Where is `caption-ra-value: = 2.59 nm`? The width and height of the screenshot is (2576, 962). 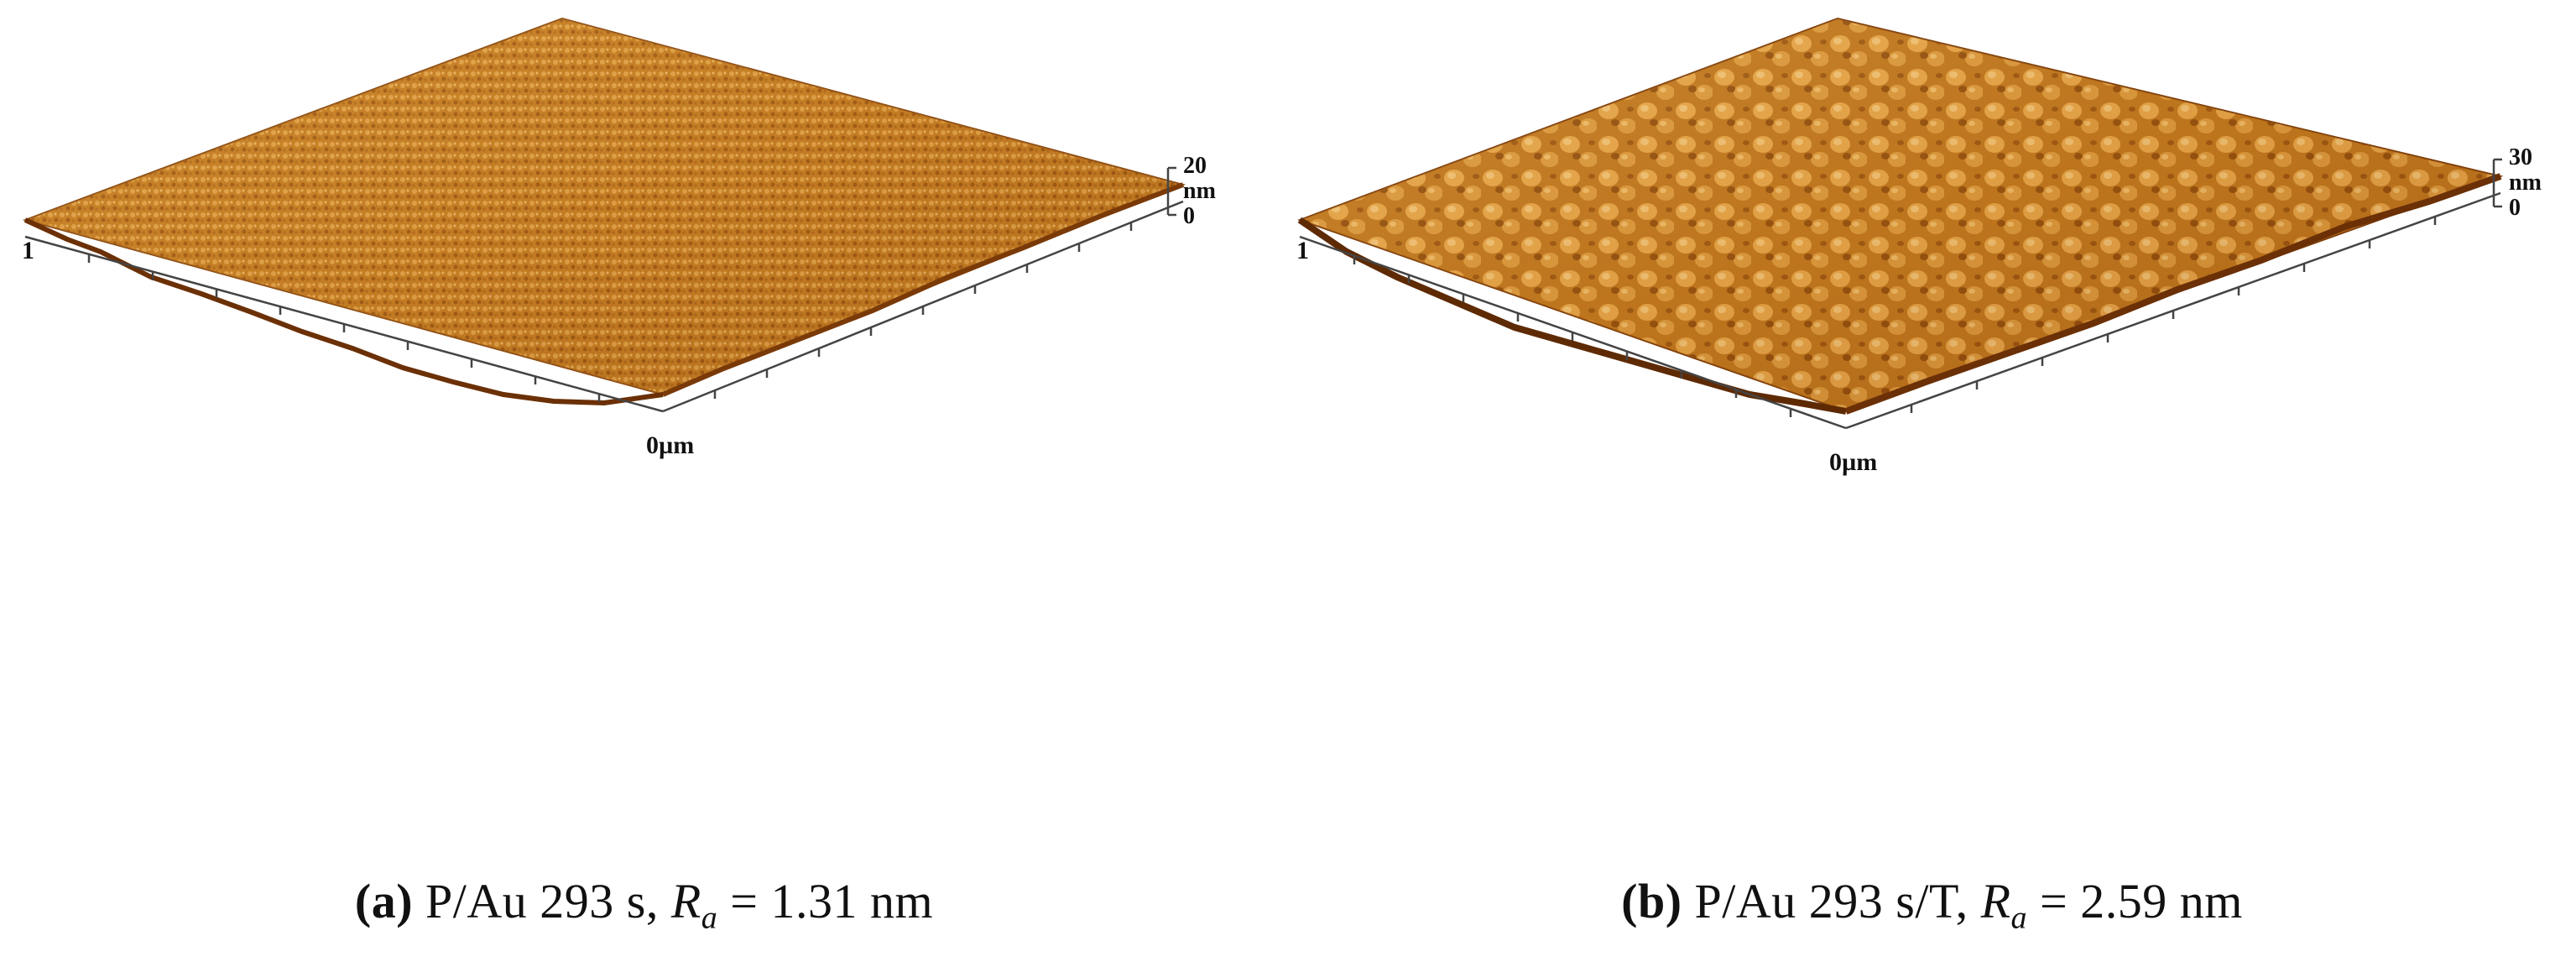
caption-ra-value: = 2.59 nm is located at coordinates (2141, 901).